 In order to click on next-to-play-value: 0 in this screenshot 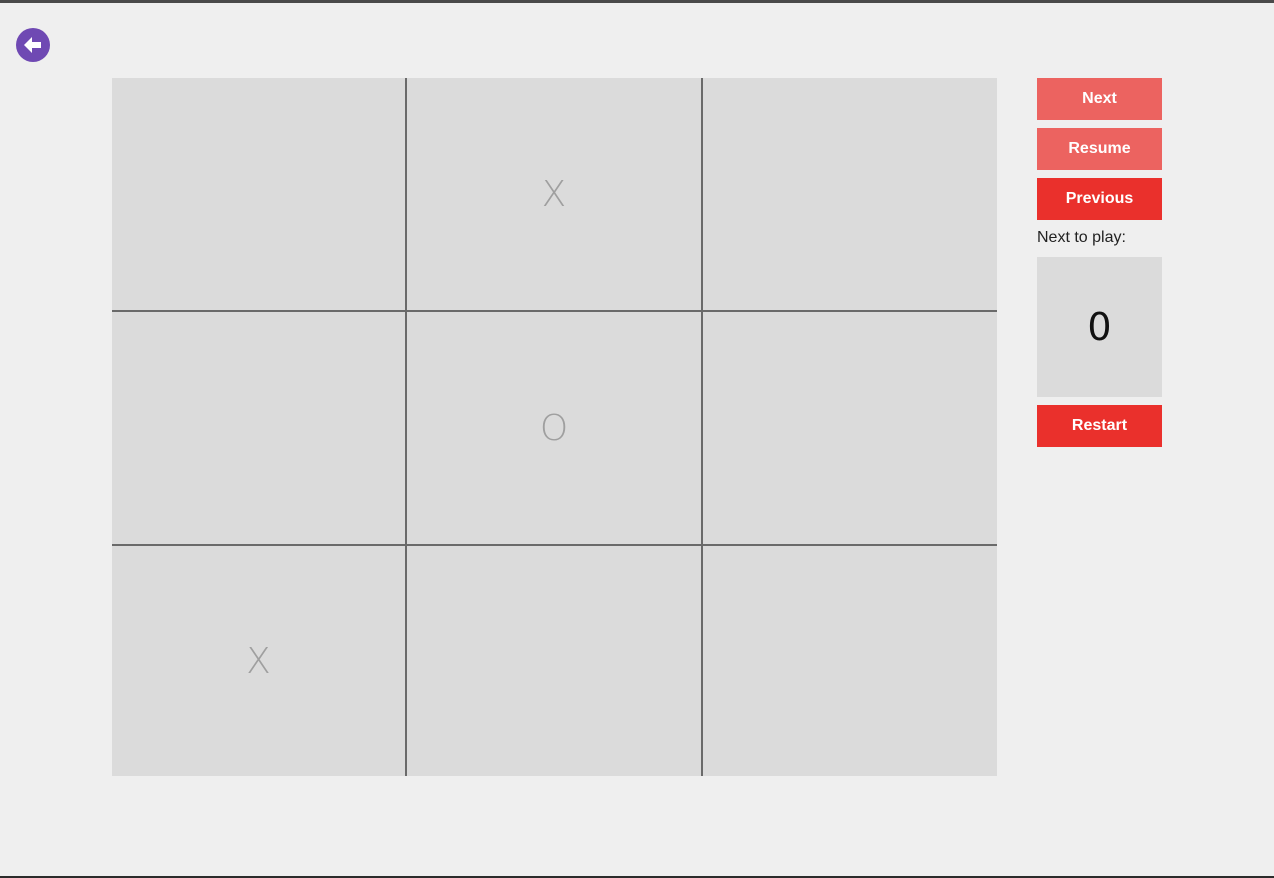, I will do `click(1099, 327)`.